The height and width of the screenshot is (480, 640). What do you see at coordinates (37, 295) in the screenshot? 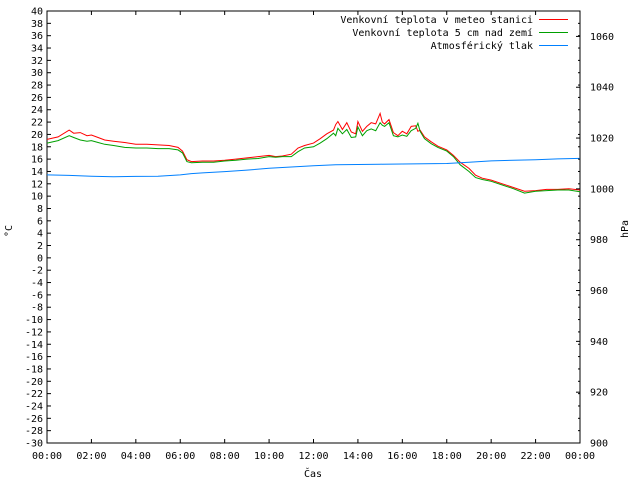
I see `y-tick-label: -6` at bounding box center [37, 295].